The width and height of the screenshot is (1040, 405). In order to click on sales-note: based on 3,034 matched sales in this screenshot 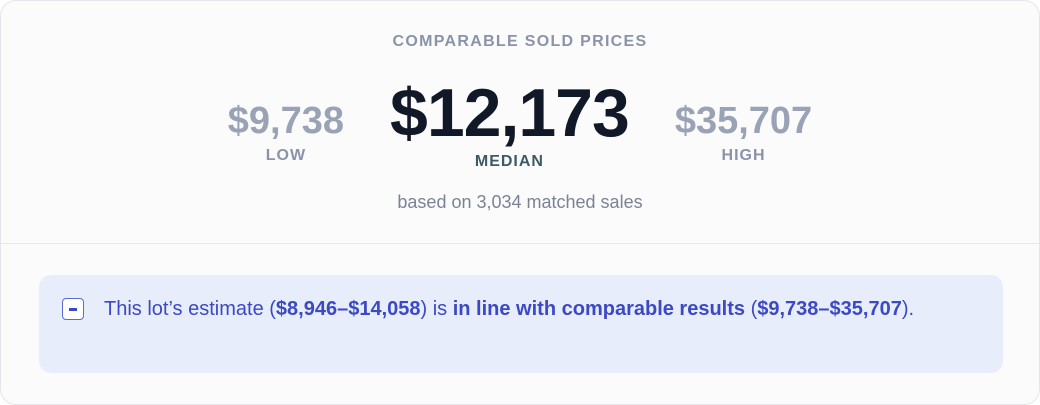, I will do `click(520, 202)`.